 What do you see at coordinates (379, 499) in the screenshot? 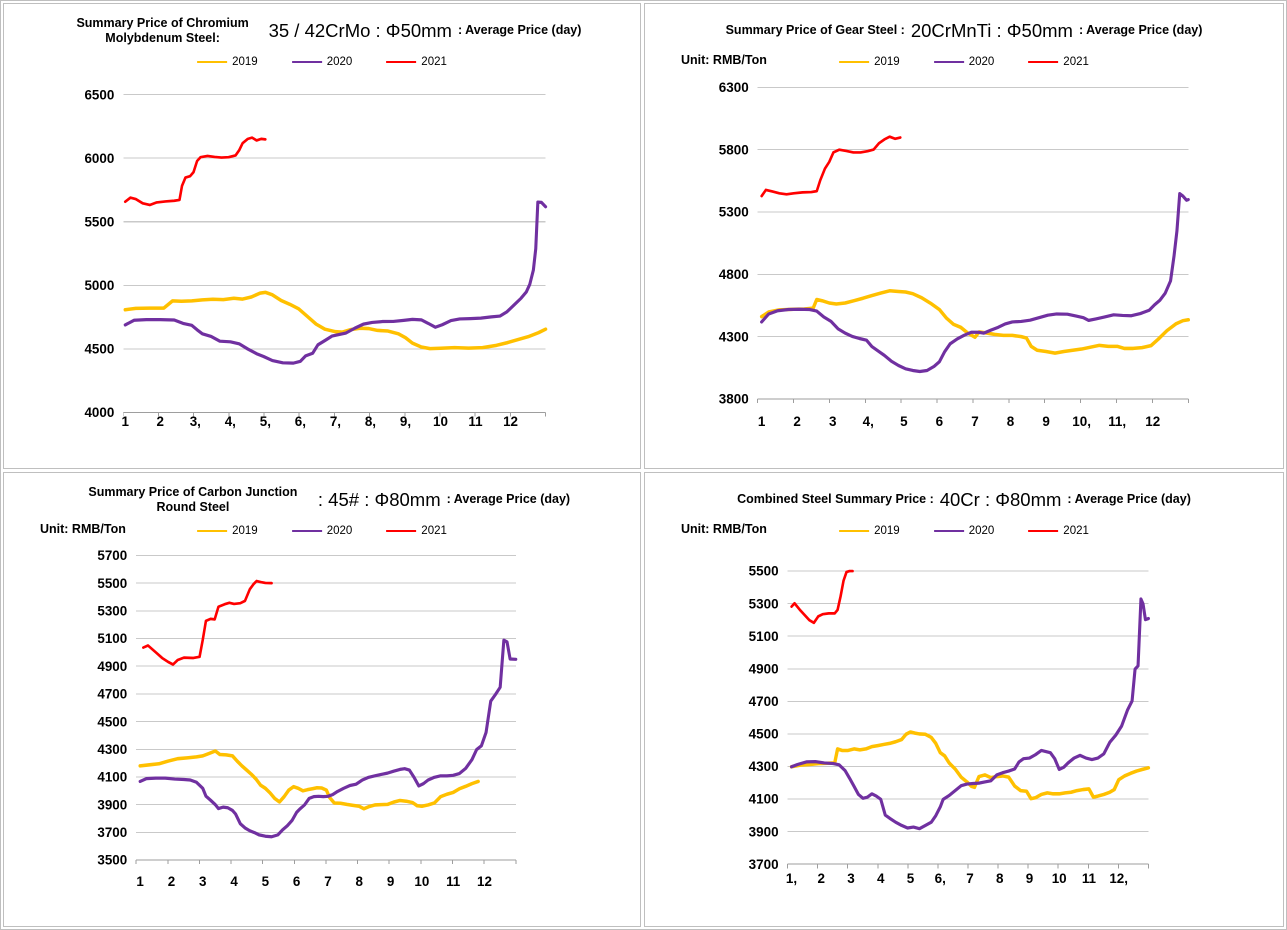
I see `chart-title-main: : 45# : Φ80mm` at bounding box center [379, 499].